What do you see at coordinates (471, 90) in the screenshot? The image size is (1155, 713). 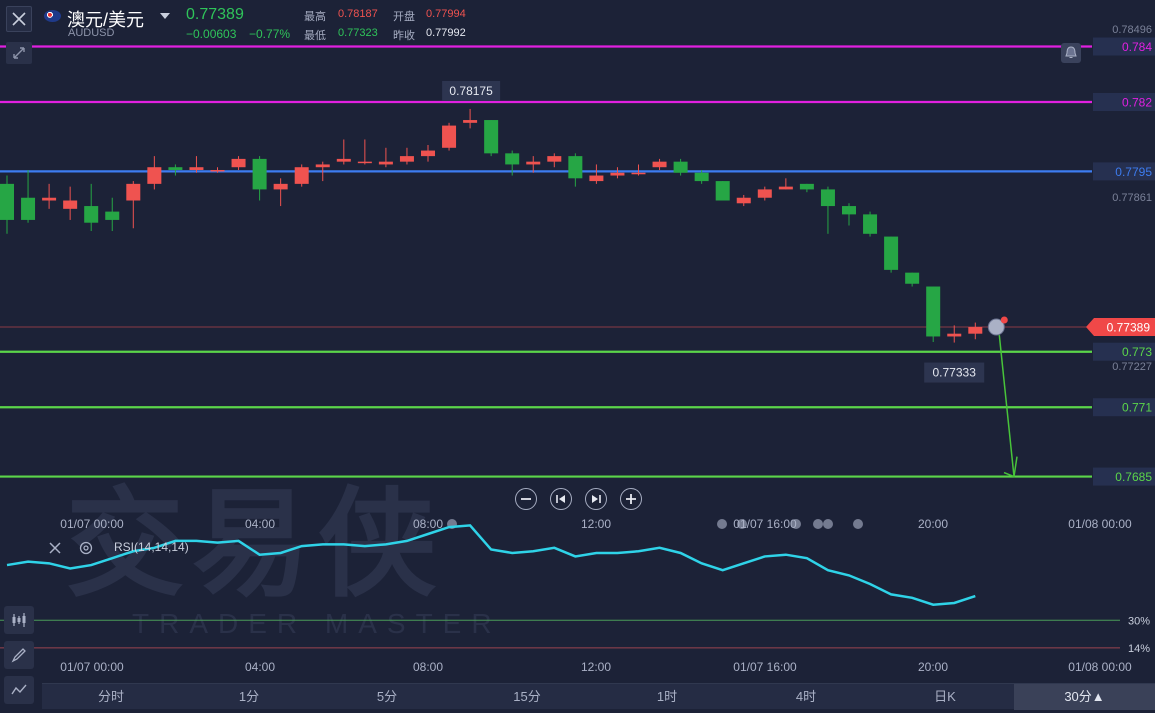 I see `high-annotation-box` at bounding box center [471, 90].